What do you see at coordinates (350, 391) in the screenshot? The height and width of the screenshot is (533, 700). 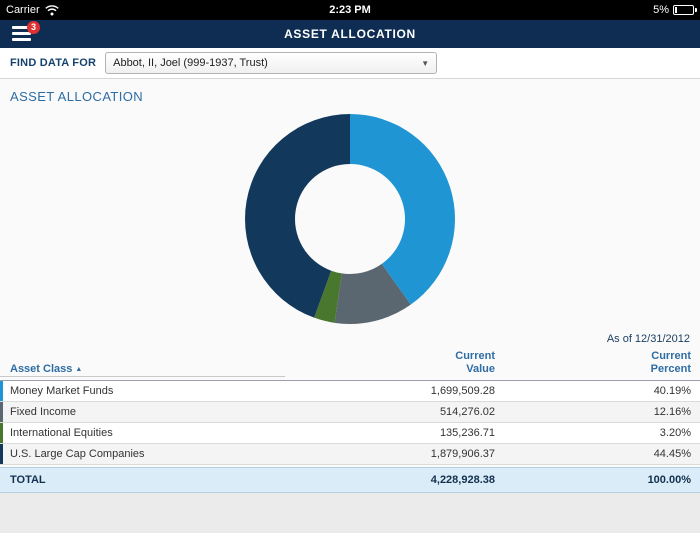 I see `table-row: Money Market Funds 1,699,509.28 40.19%` at bounding box center [350, 391].